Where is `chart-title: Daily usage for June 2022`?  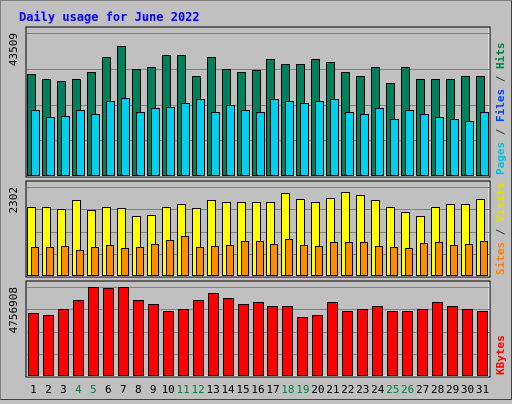 chart-title: Daily usage for June 2022 is located at coordinates (109, 17).